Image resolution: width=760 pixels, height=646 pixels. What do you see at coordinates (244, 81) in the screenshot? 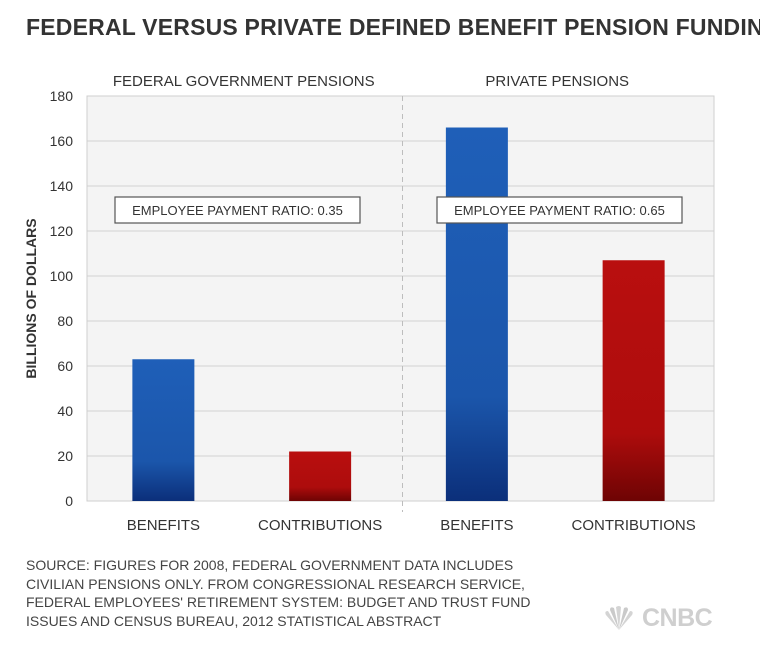
I see `panel-title: FEDERAL GOVERNMENT PENSIONS` at bounding box center [244, 81].